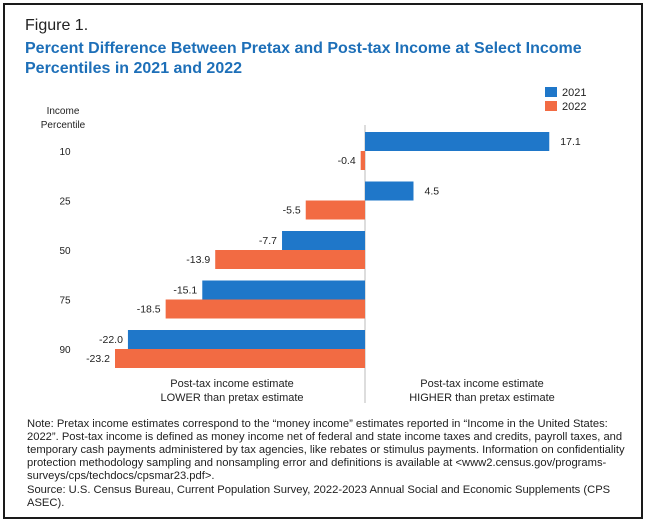 This screenshot has width=650, height=526. I want to click on legend-label-2022: 2022, so click(574, 107).